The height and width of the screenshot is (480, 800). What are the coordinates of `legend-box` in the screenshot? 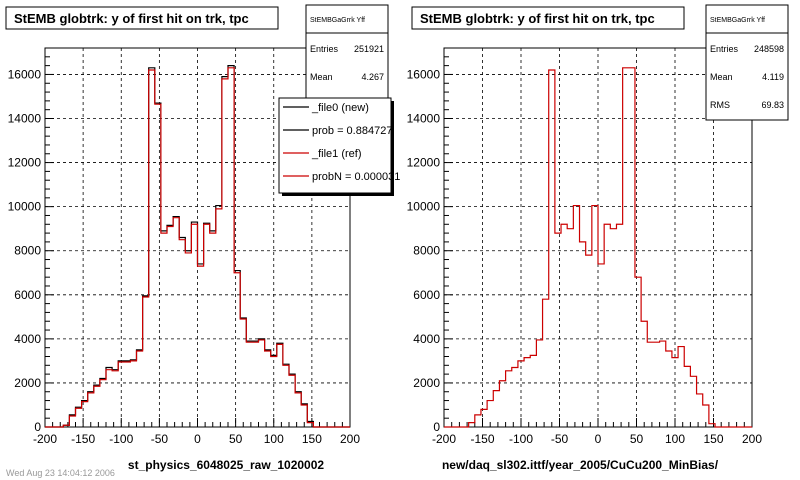 It's located at (335, 145).